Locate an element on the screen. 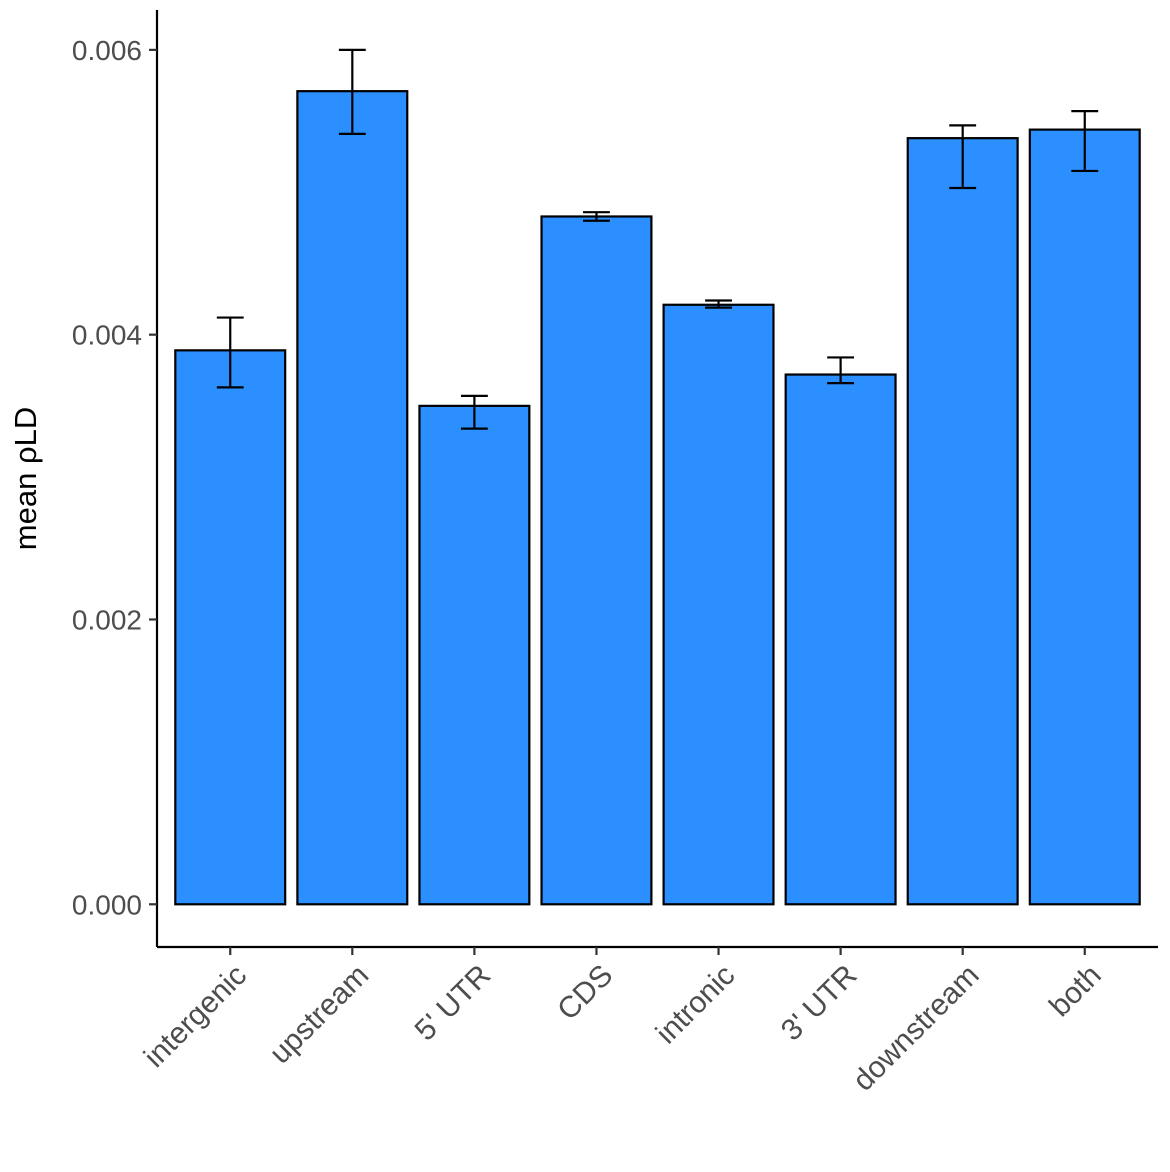 This screenshot has width=1170, height=1172. y-tick-label: 0.004 is located at coordinates (107, 335).